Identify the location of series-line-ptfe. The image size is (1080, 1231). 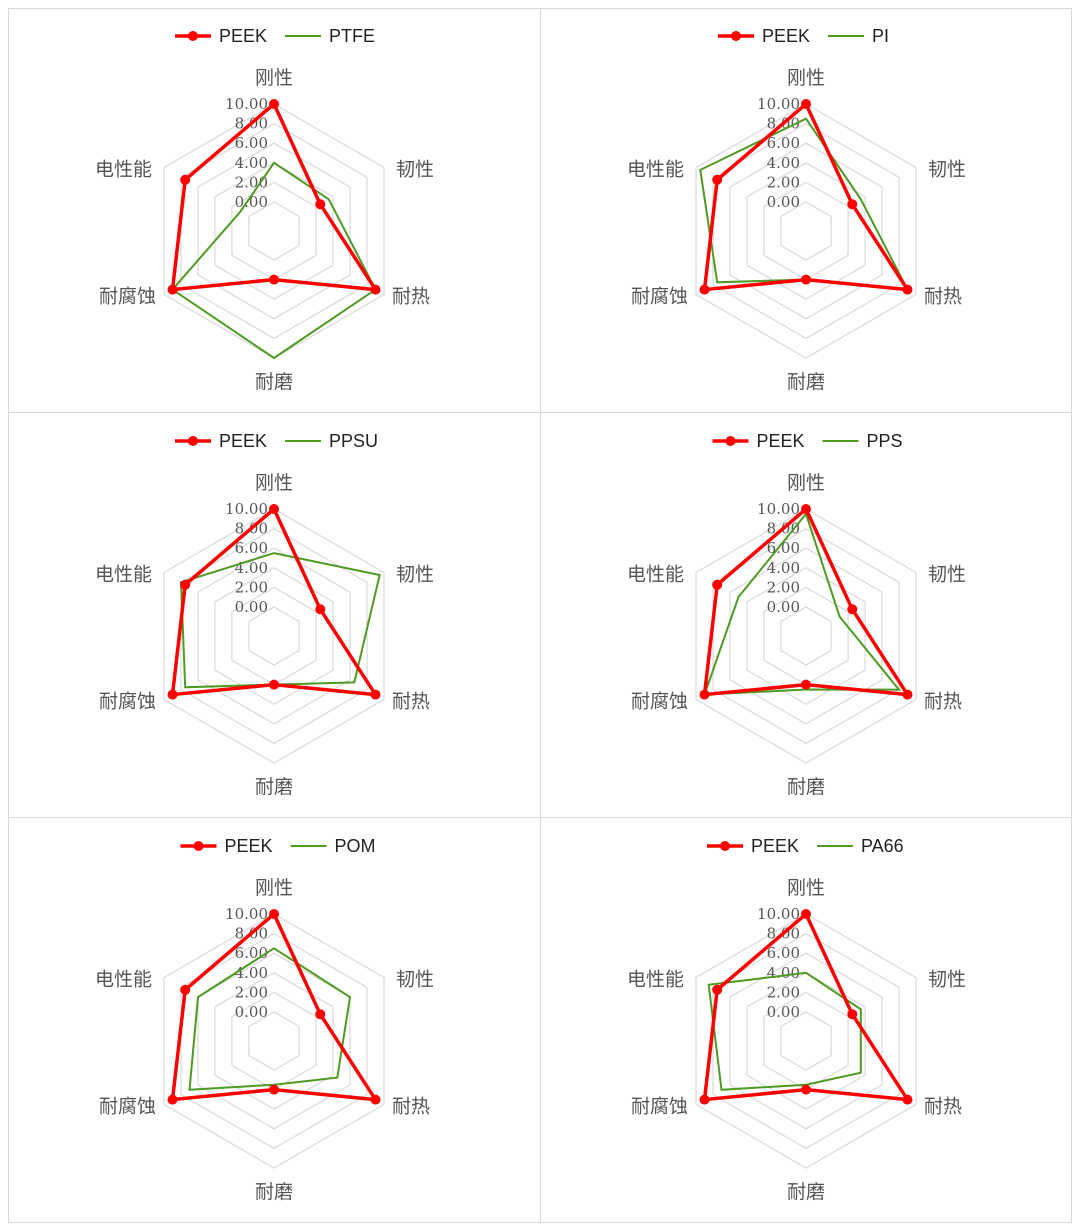
(274, 260).